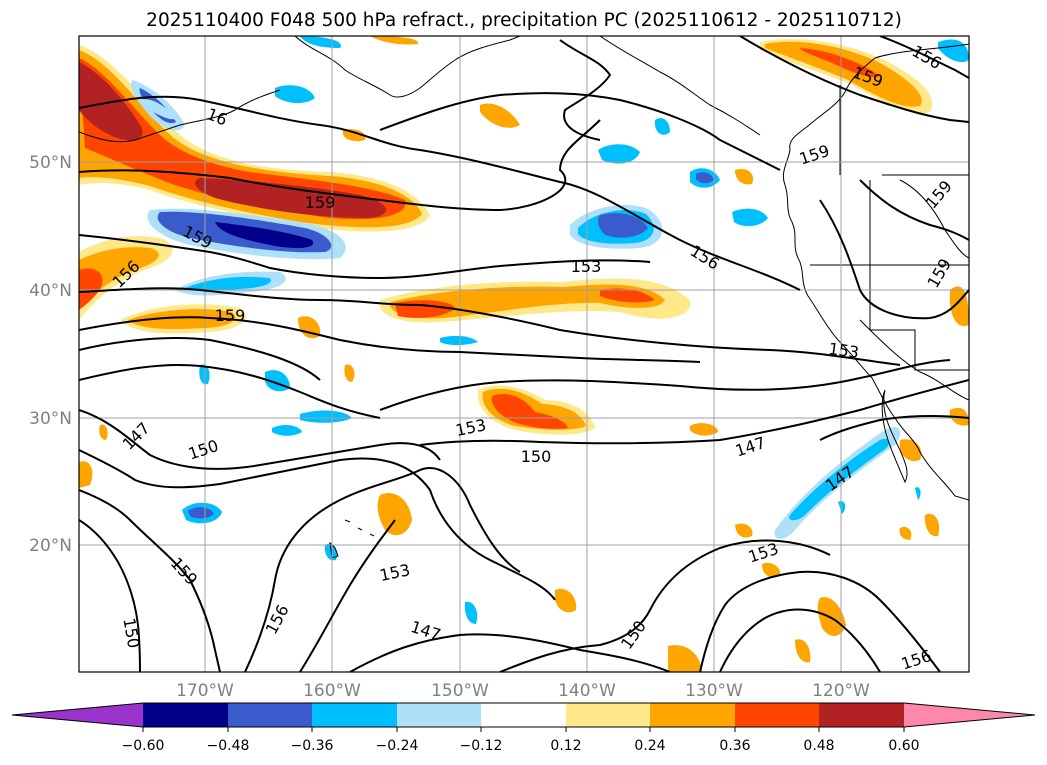 This screenshot has width=1047, height=765. What do you see at coordinates (818, 746) in the screenshot?
I see `colorbar-tick-label: 0.48` at bounding box center [818, 746].